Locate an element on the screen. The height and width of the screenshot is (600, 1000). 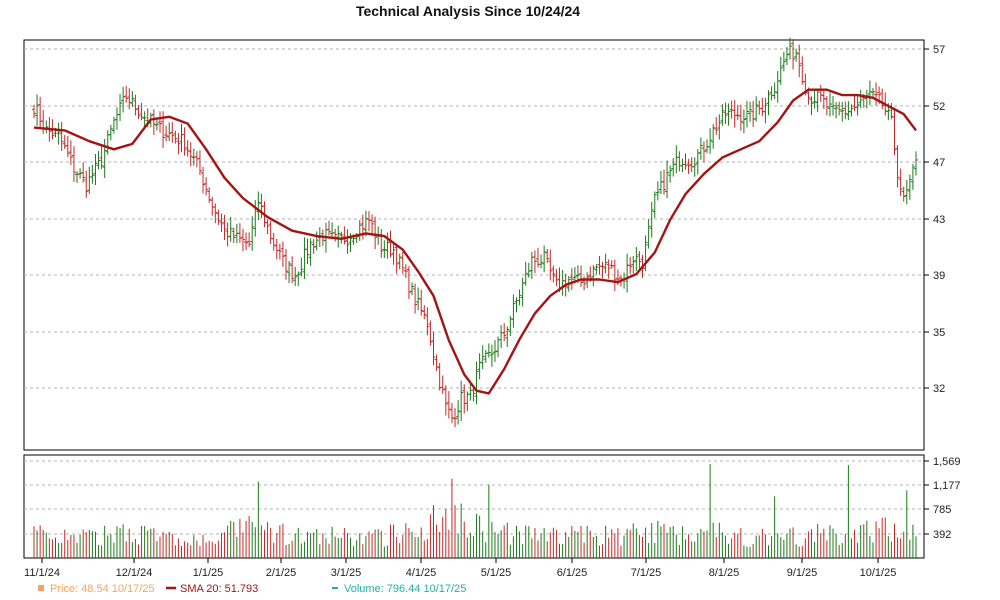
legend-label: Price: 48.54 10/17/25 is located at coordinates (102, 589).